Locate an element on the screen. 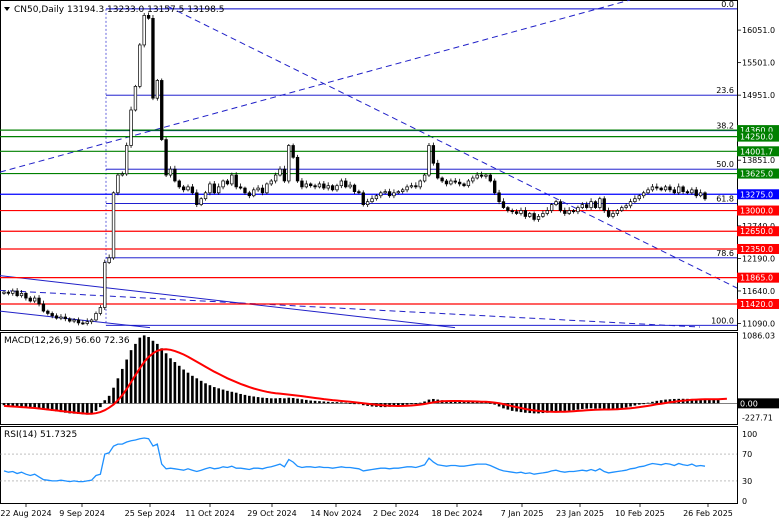 This screenshot has width=780, height=524. level-tag-label: 14360.0 is located at coordinates (756, 130).